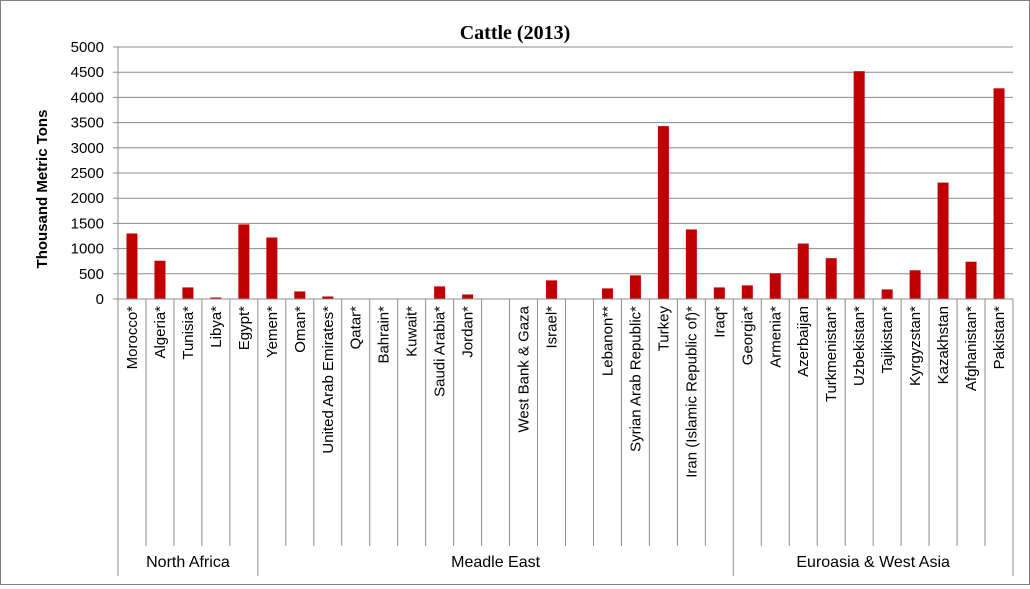 Image resolution: width=1030 pixels, height=589 pixels. Describe the element at coordinates (719, 322) in the screenshot. I see `x-tick-label: Iraq*` at that location.